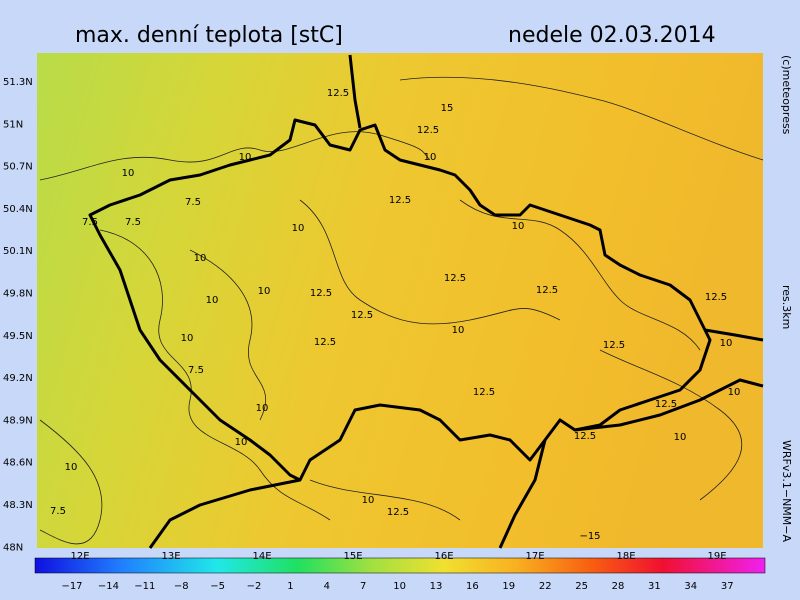  Describe the element at coordinates (290, 586) in the screenshot. I see `colorbar-label: 1` at that location.